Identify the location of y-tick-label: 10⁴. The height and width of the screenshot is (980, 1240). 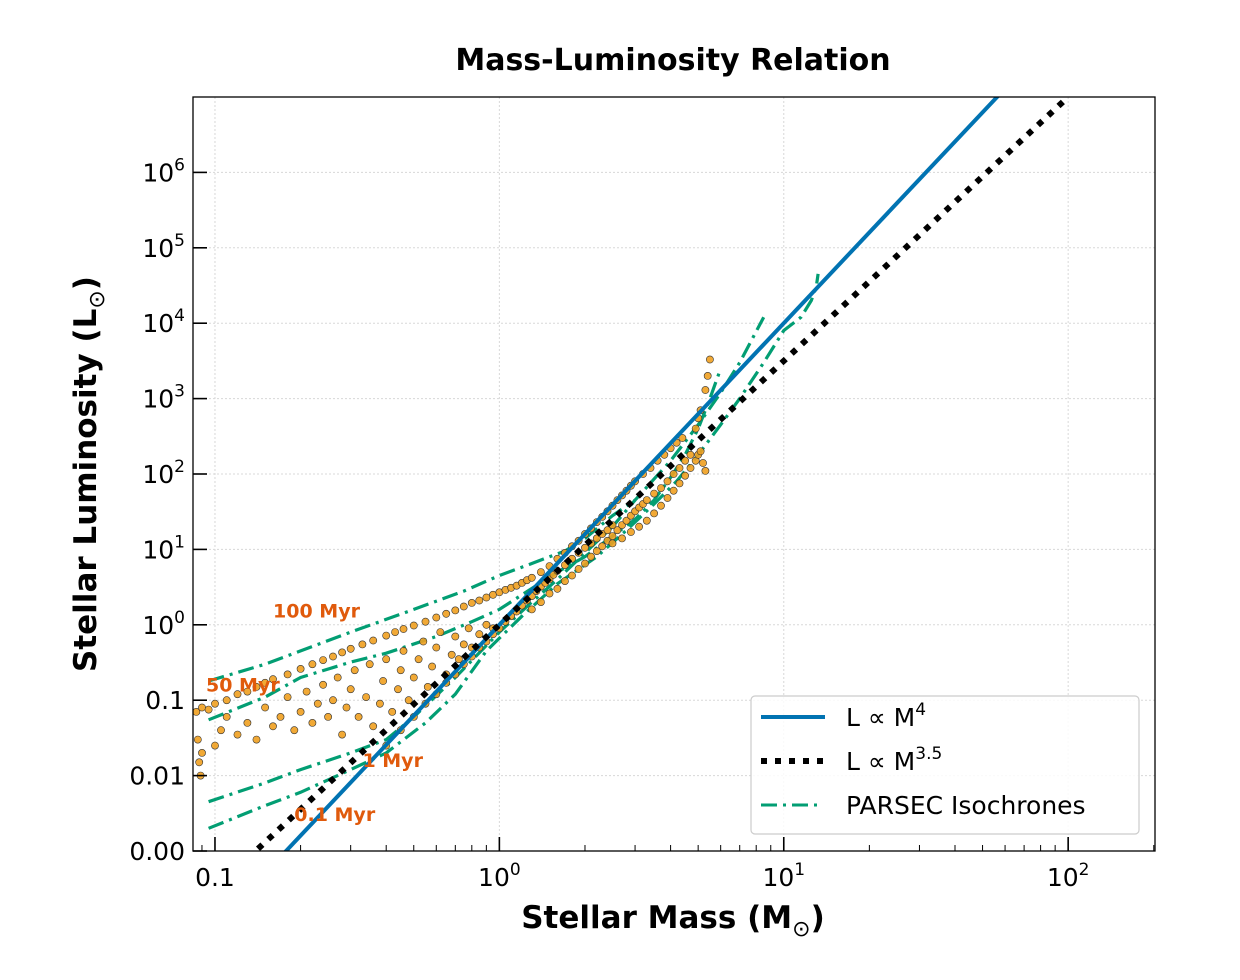
(163, 322).